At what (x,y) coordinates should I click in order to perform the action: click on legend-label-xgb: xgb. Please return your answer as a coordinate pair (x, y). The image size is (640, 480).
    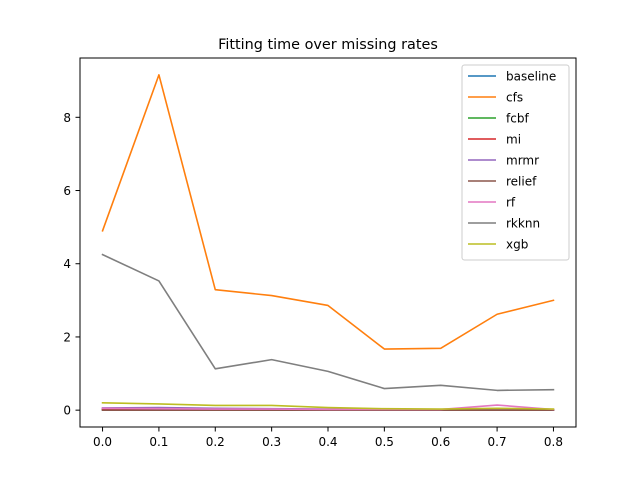
    Looking at the image, I should click on (517, 245).